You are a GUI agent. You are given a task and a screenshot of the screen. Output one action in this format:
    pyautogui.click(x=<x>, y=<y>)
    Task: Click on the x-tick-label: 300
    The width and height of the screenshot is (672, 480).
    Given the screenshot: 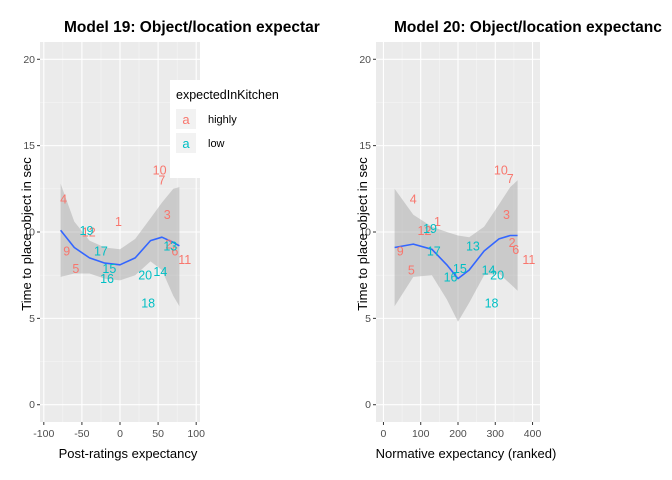 What is the action you would take?
    pyautogui.click(x=496, y=434)
    